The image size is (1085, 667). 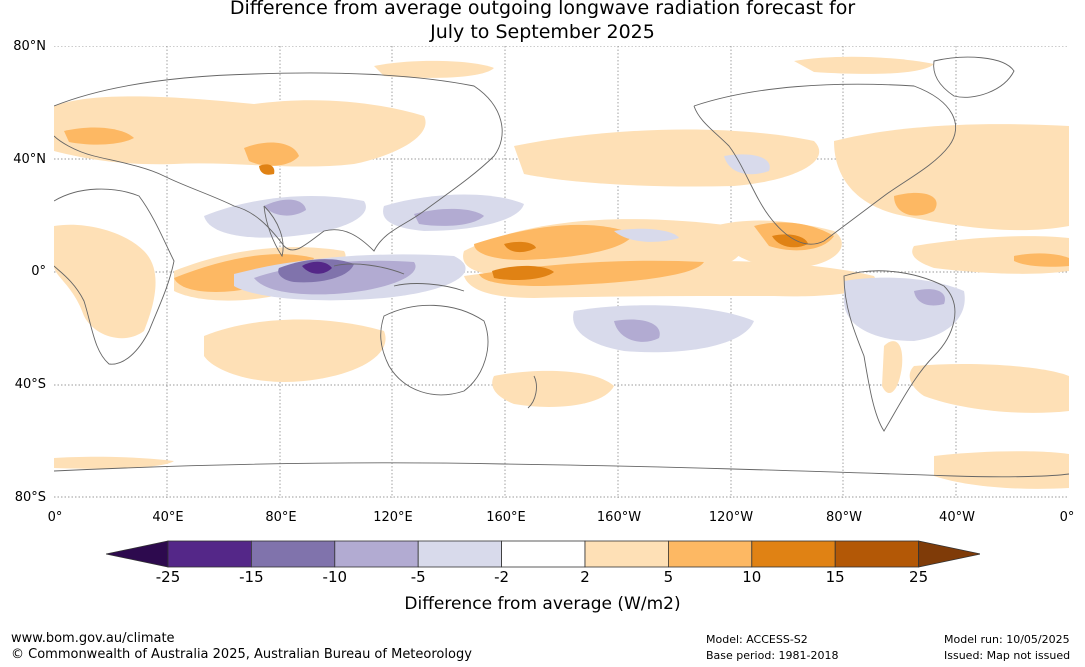 I want to click on colorbar-tick-label: 10, so click(x=752, y=577).